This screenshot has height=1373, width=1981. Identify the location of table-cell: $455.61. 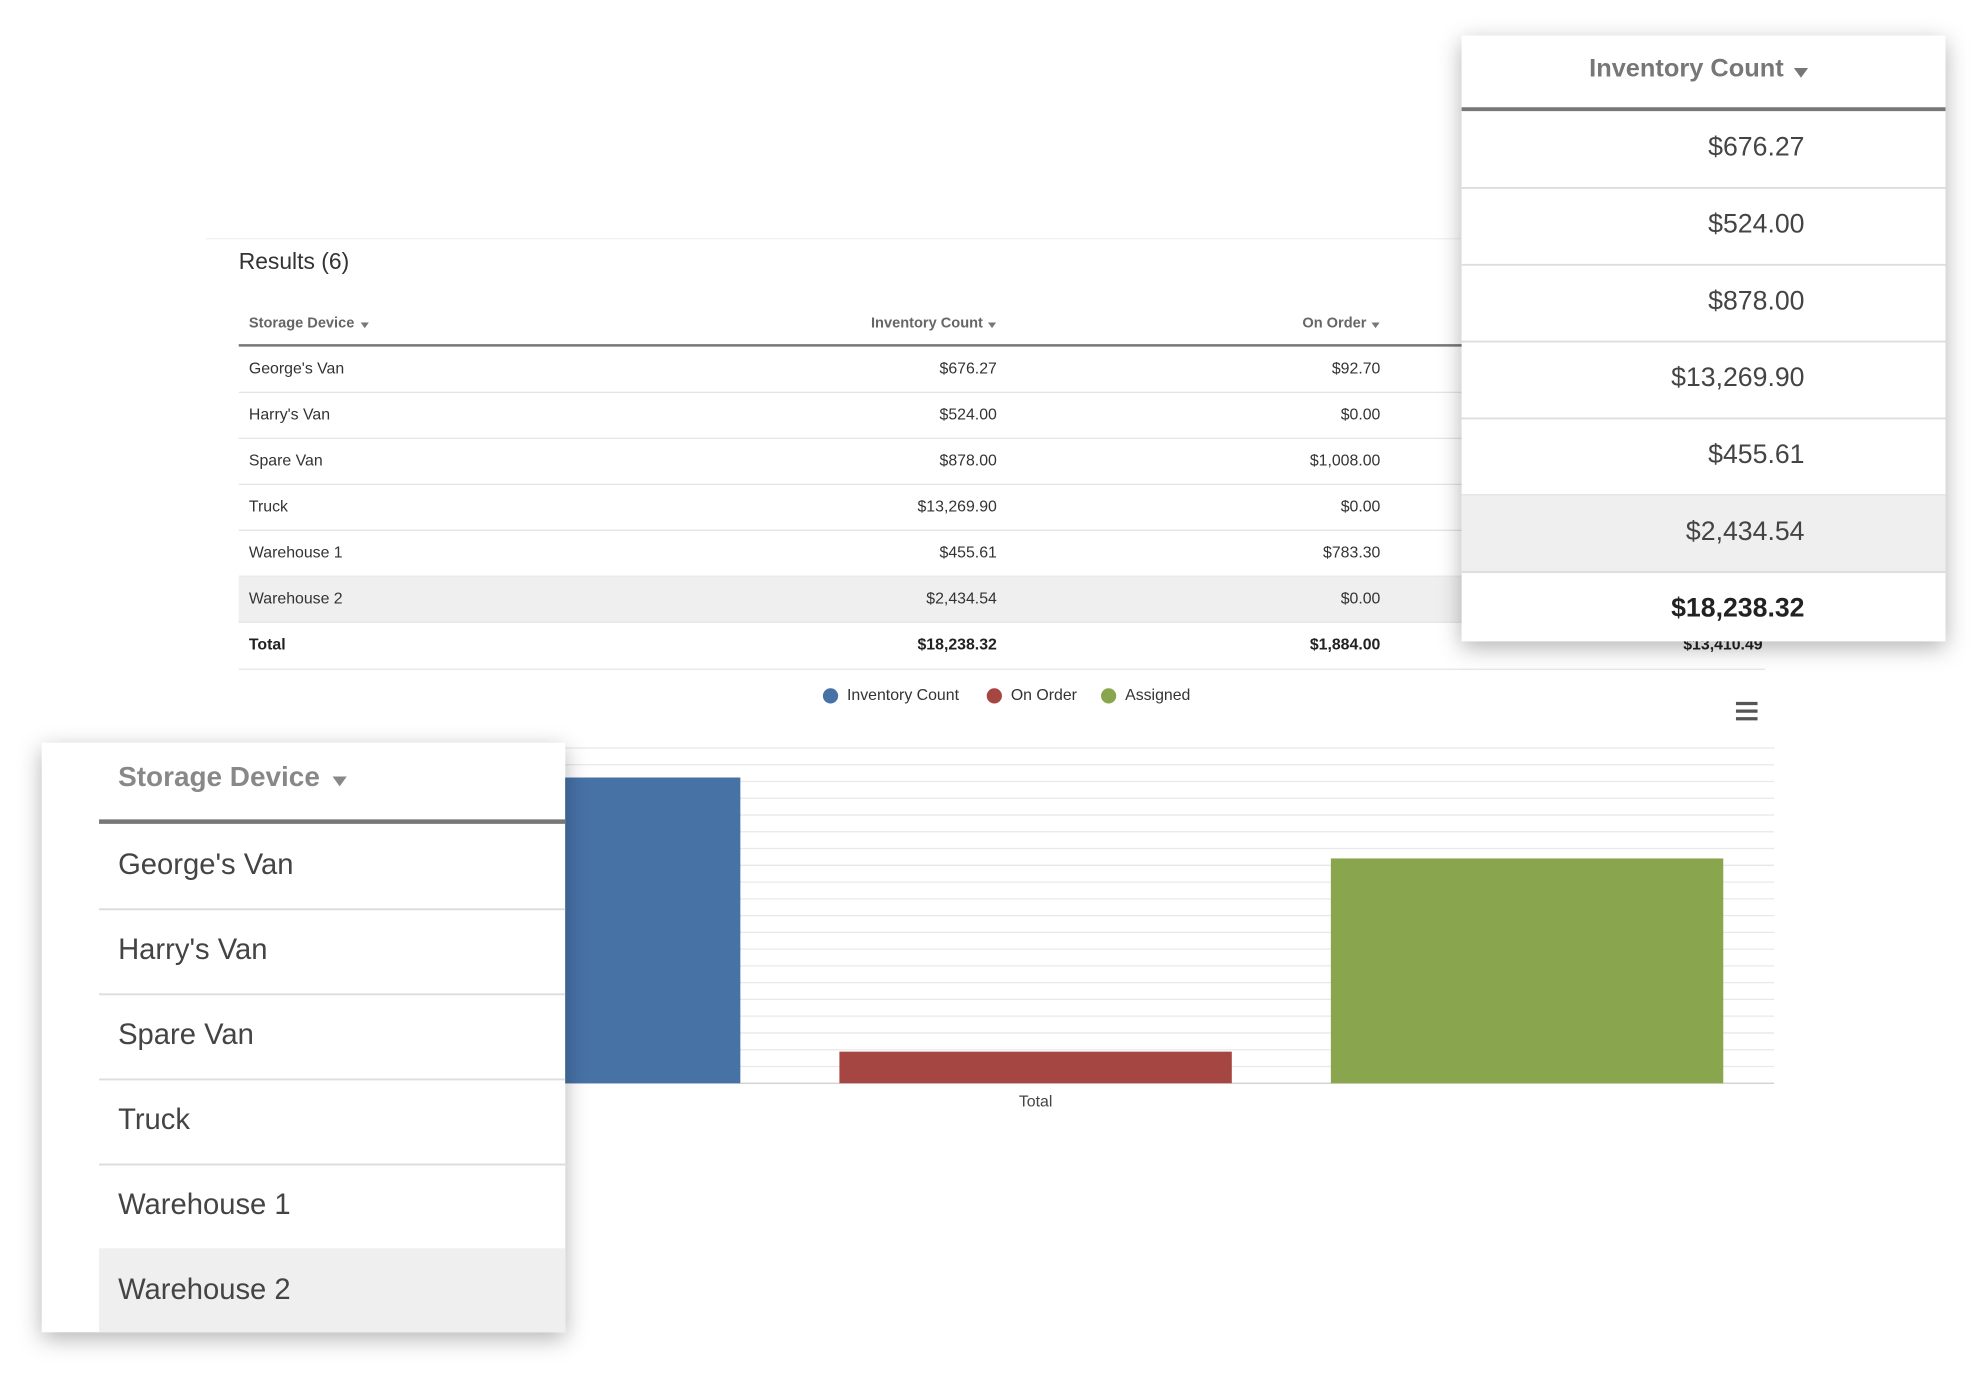
(969, 553).